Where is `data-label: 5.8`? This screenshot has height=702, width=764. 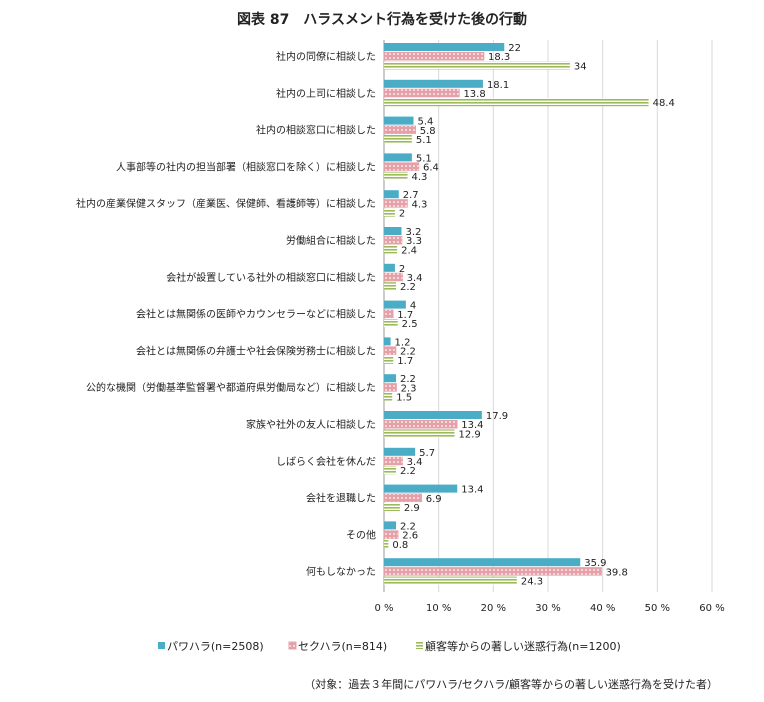 data-label: 5.8 is located at coordinates (428, 131).